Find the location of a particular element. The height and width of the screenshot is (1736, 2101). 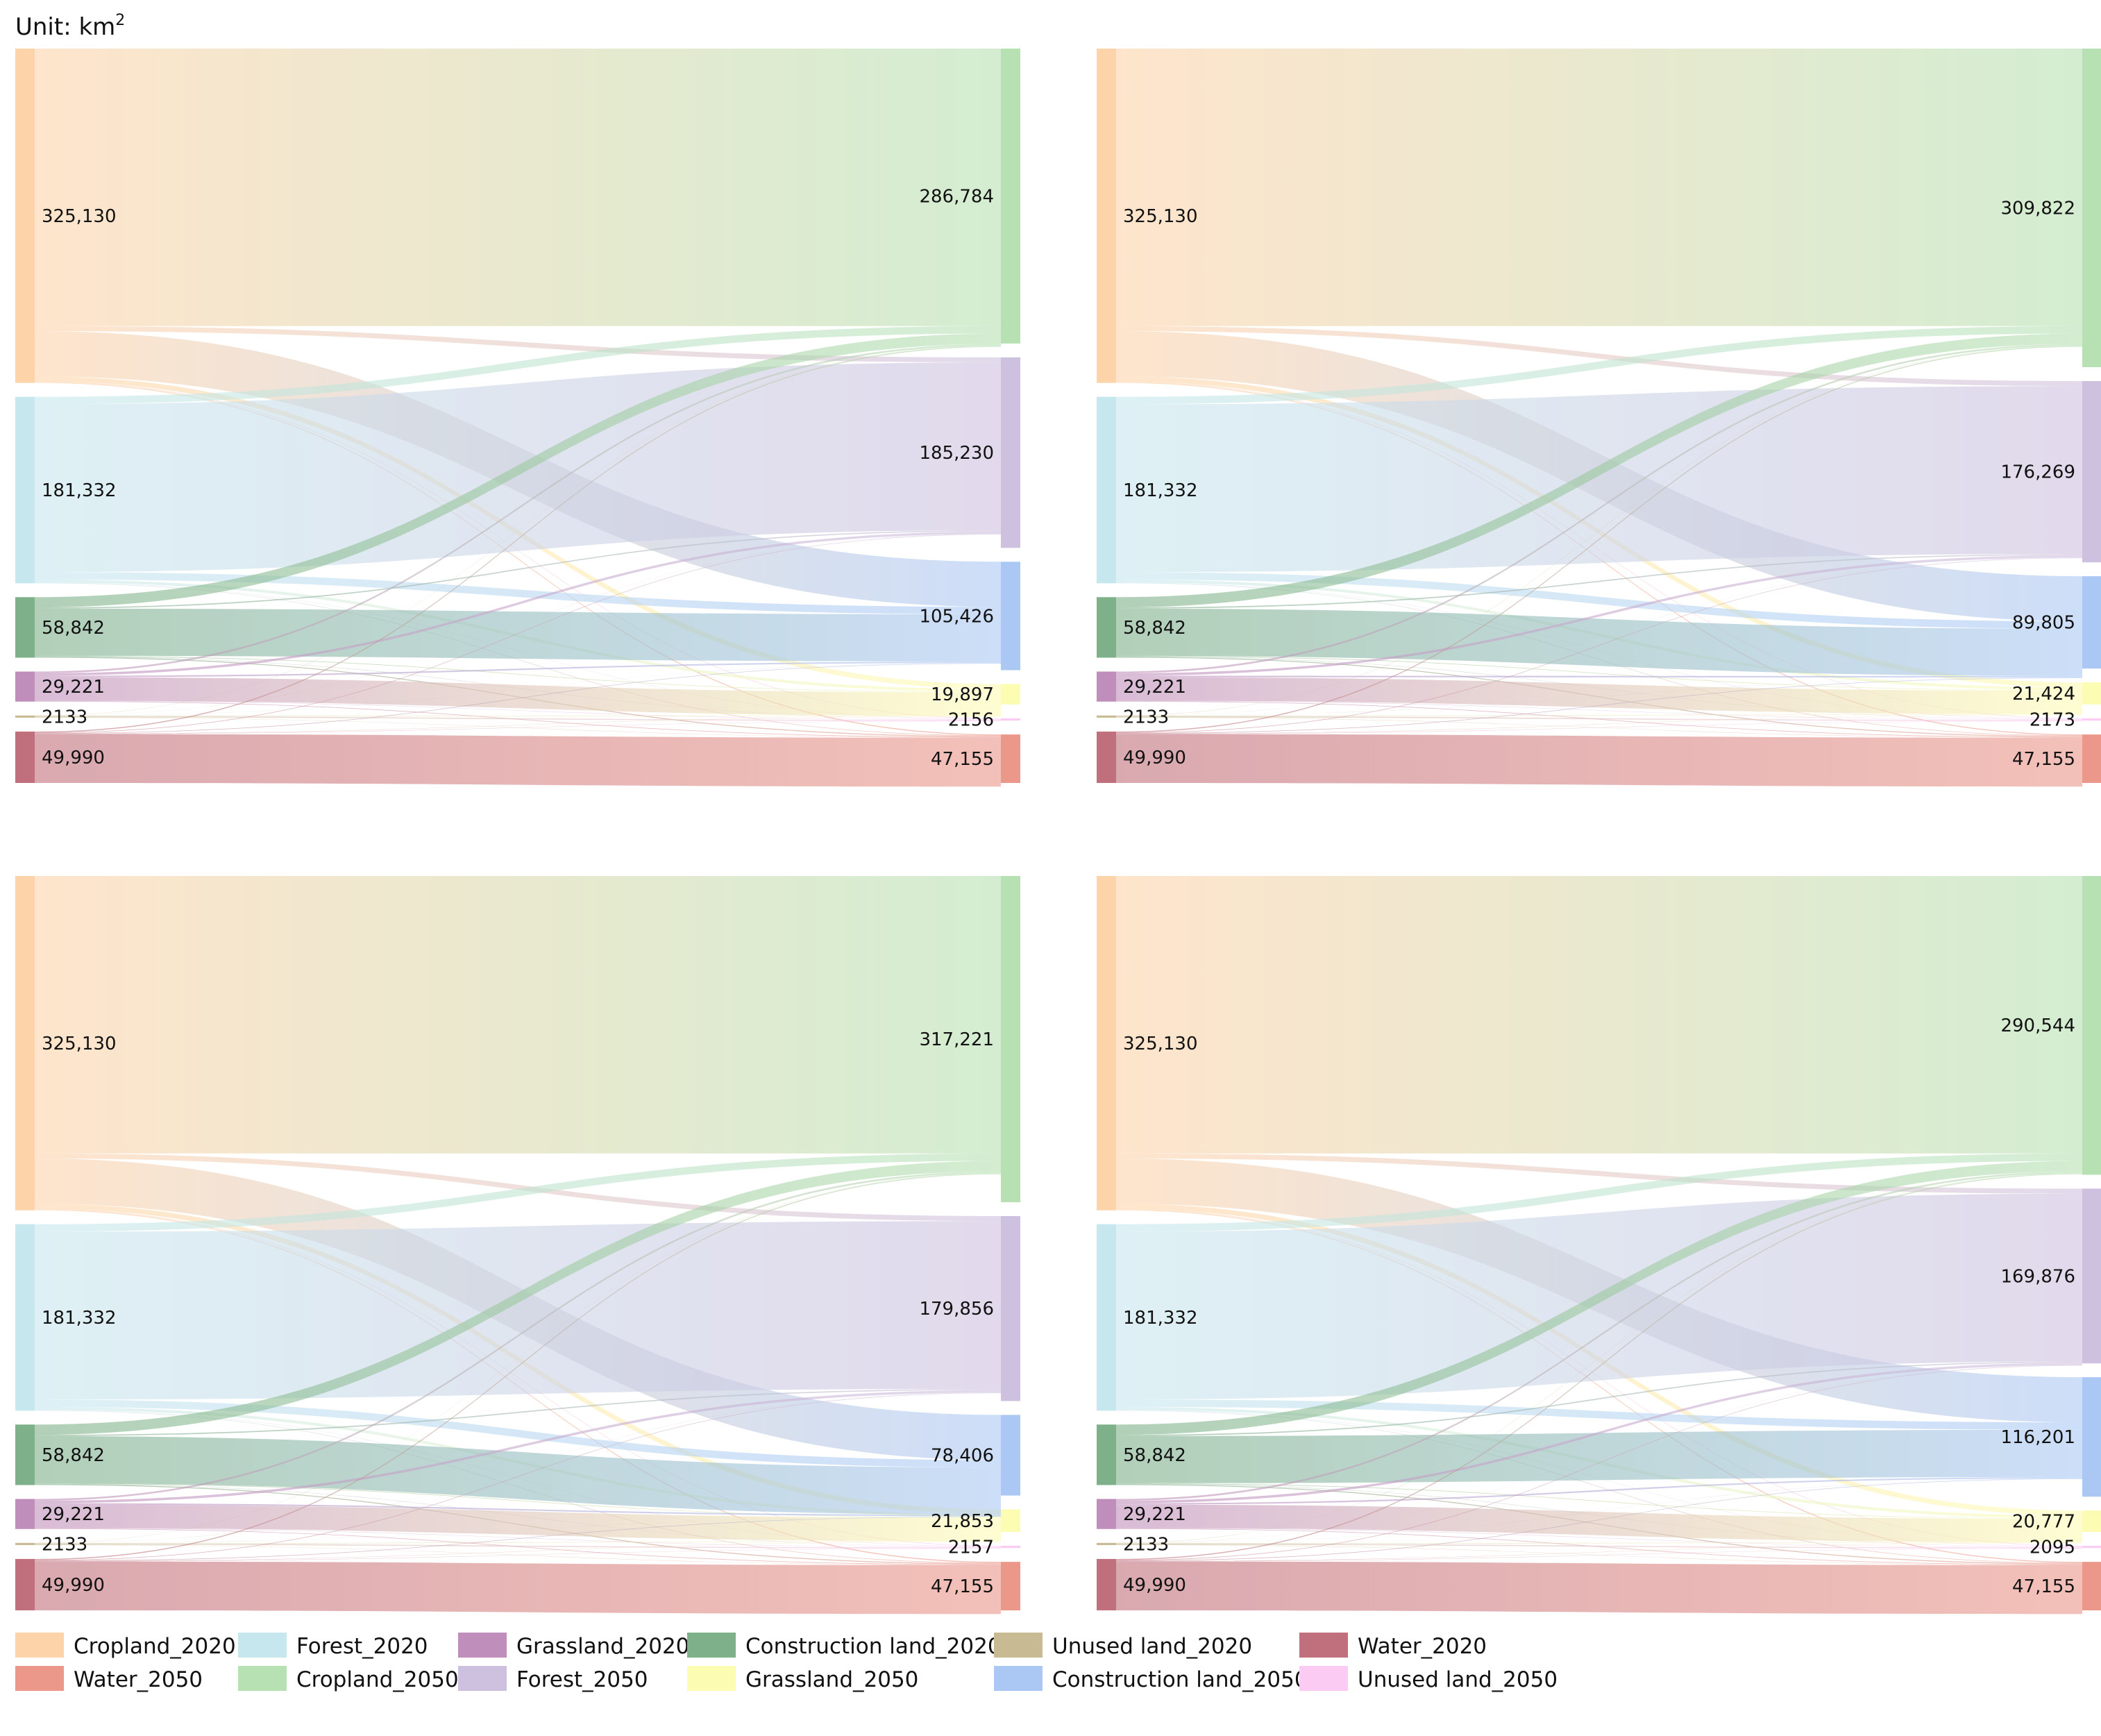

flow-forest-to-construction-land is located at coordinates (518, 1433).